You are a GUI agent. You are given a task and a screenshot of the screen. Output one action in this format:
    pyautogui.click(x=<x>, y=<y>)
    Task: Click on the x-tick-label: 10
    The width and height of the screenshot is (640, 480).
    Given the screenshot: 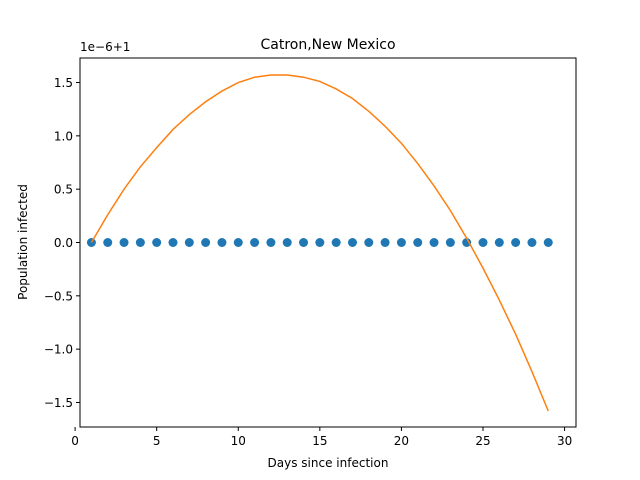 What is the action you would take?
    pyautogui.click(x=238, y=441)
    